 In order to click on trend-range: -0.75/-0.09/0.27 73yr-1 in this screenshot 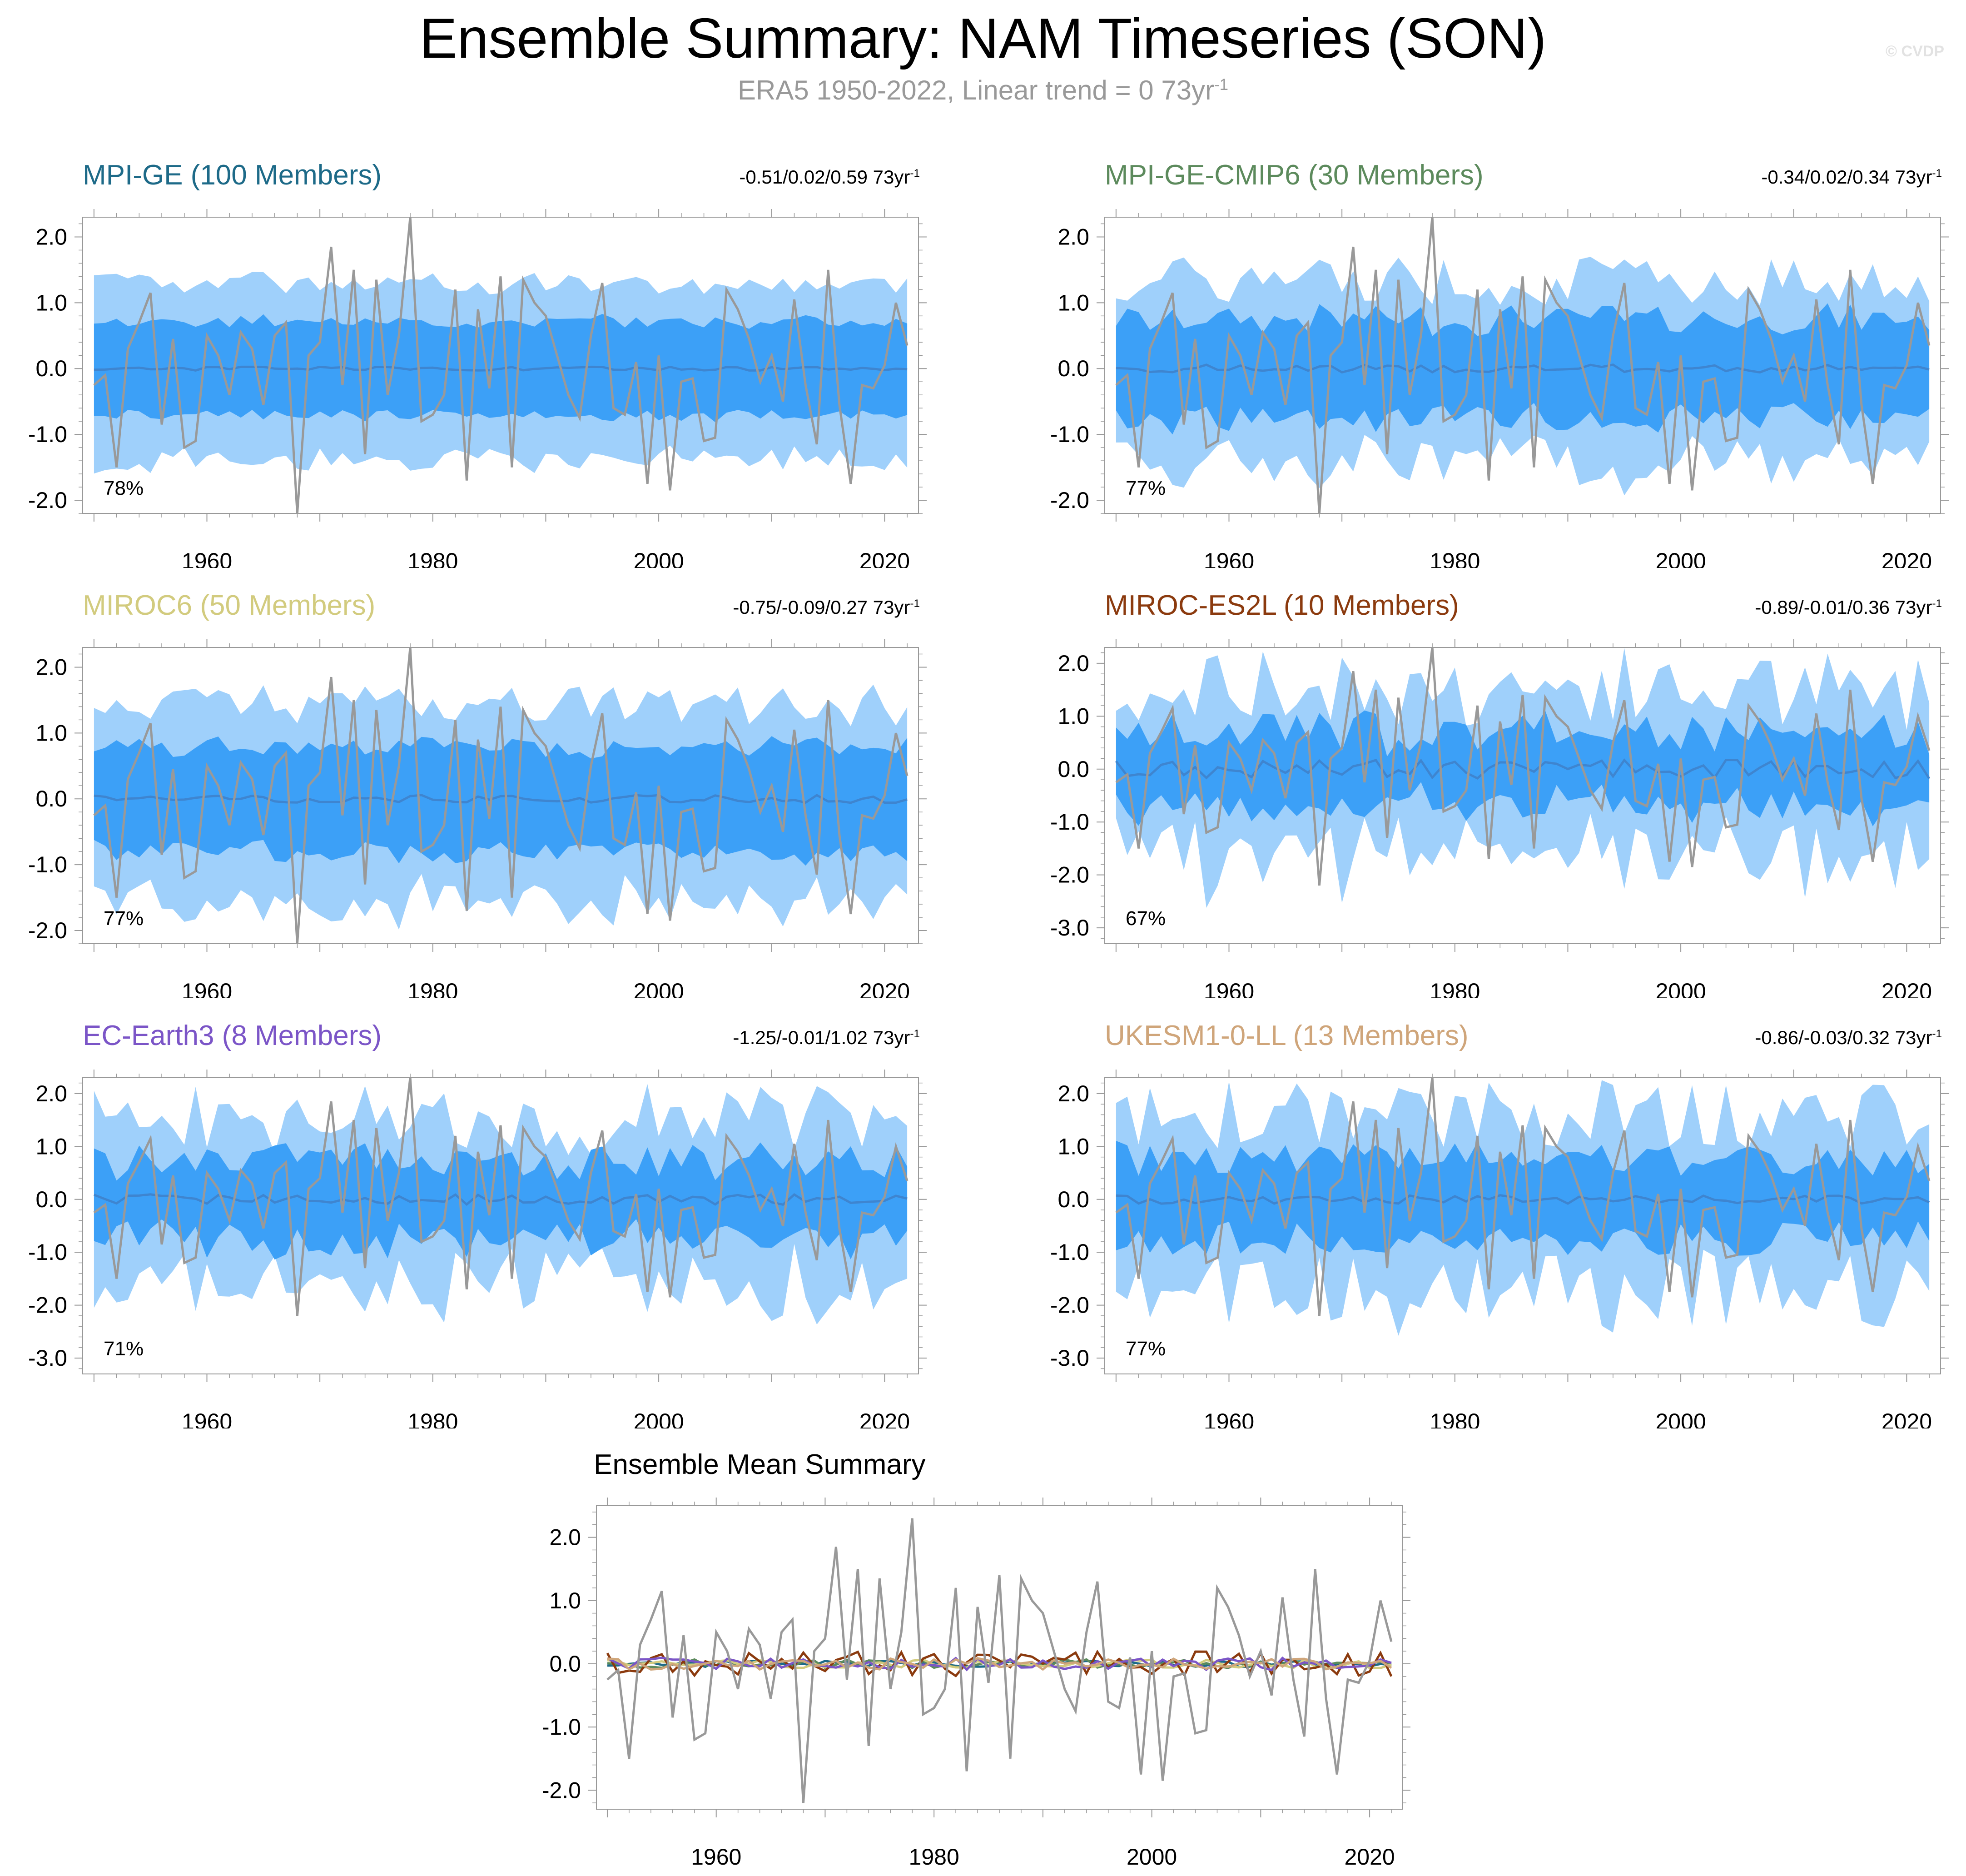, I will do `click(826, 607)`.